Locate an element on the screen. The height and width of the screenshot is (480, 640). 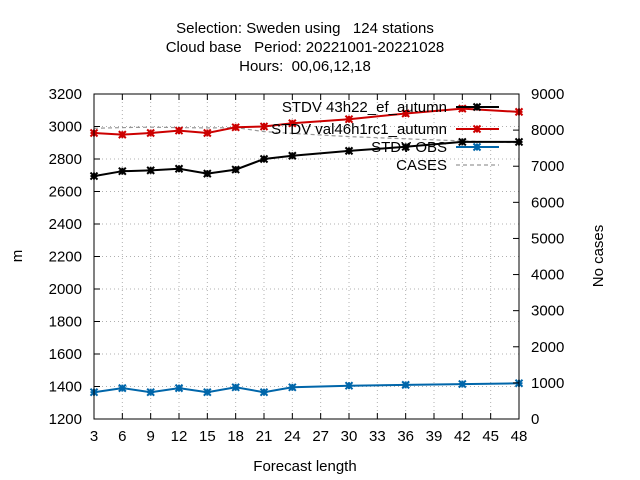
legend-label: STDV val46h1rc1_autumn is located at coordinates (359, 129).